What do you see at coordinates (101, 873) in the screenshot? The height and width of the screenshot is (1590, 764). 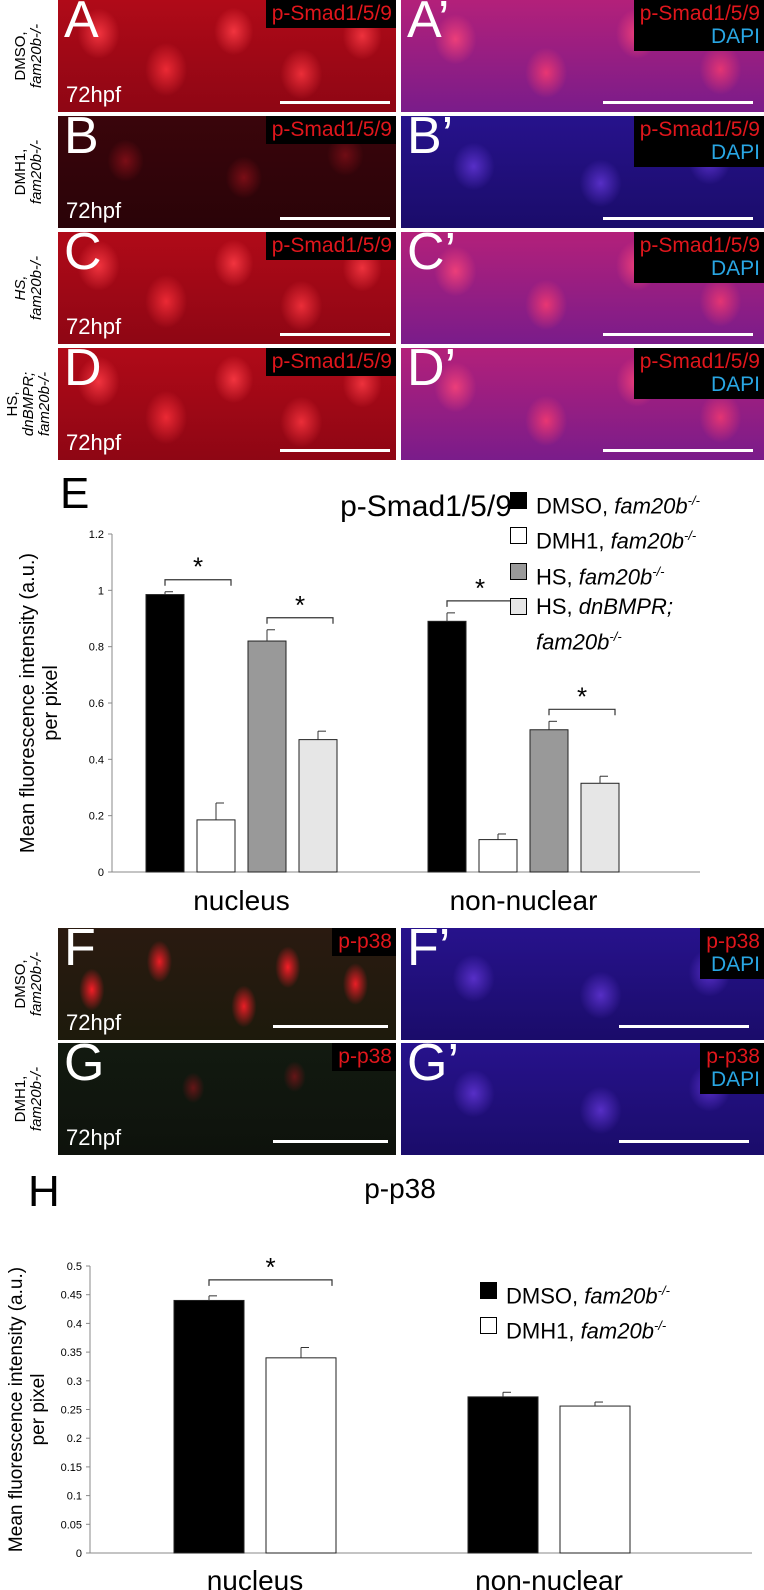 I see `y-tick-label: 0` at bounding box center [101, 873].